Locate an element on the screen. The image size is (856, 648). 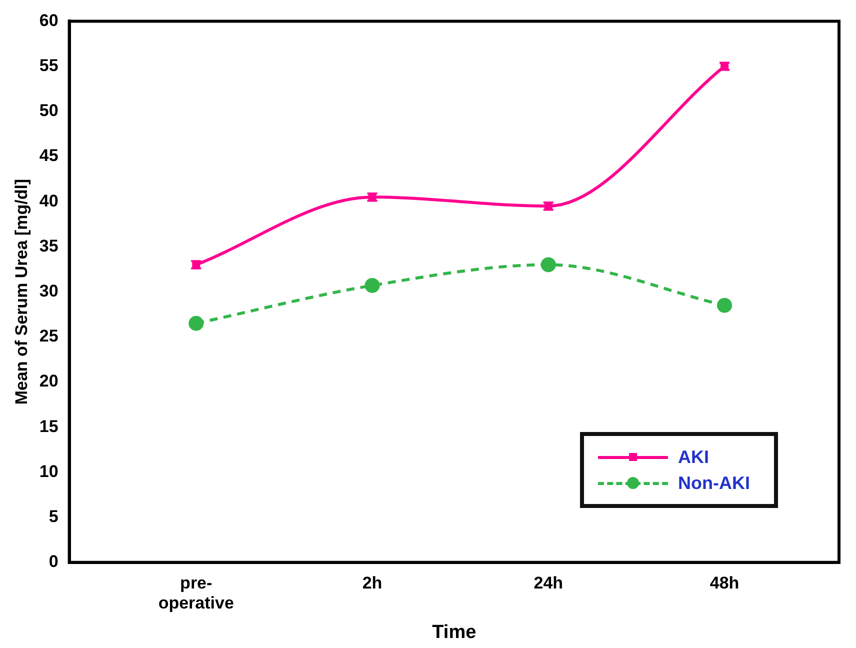
y-tick-label: 15 is located at coordinates (48, 426).